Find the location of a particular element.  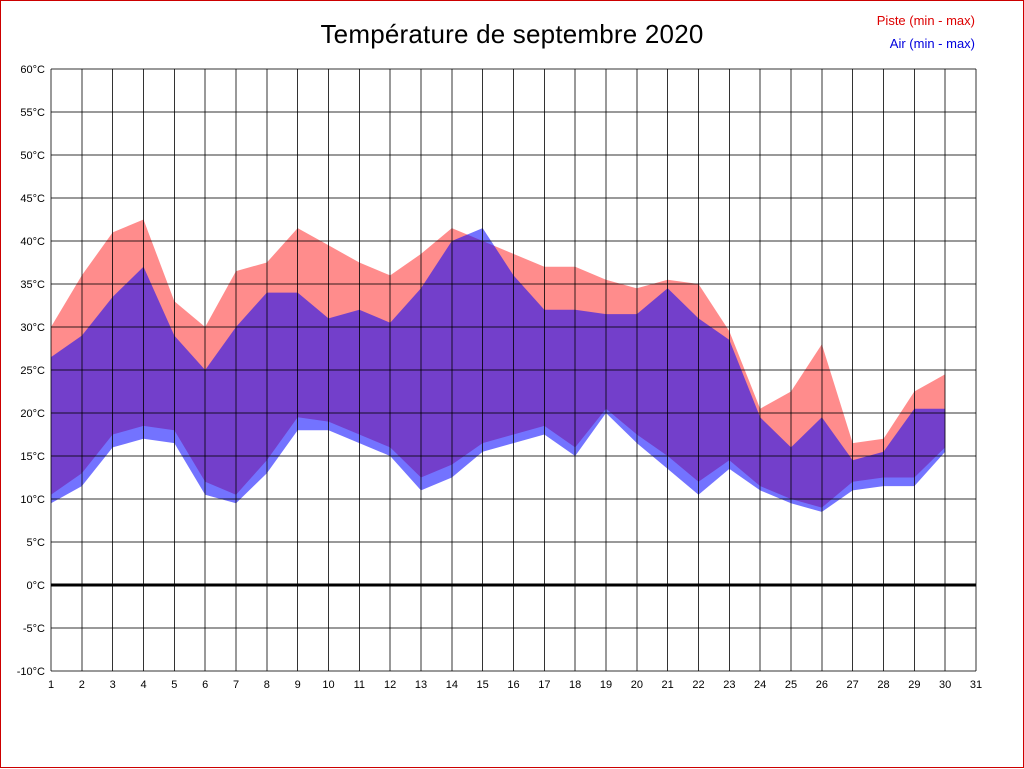

svg-text: 3 is located at coordinates (113, 685).